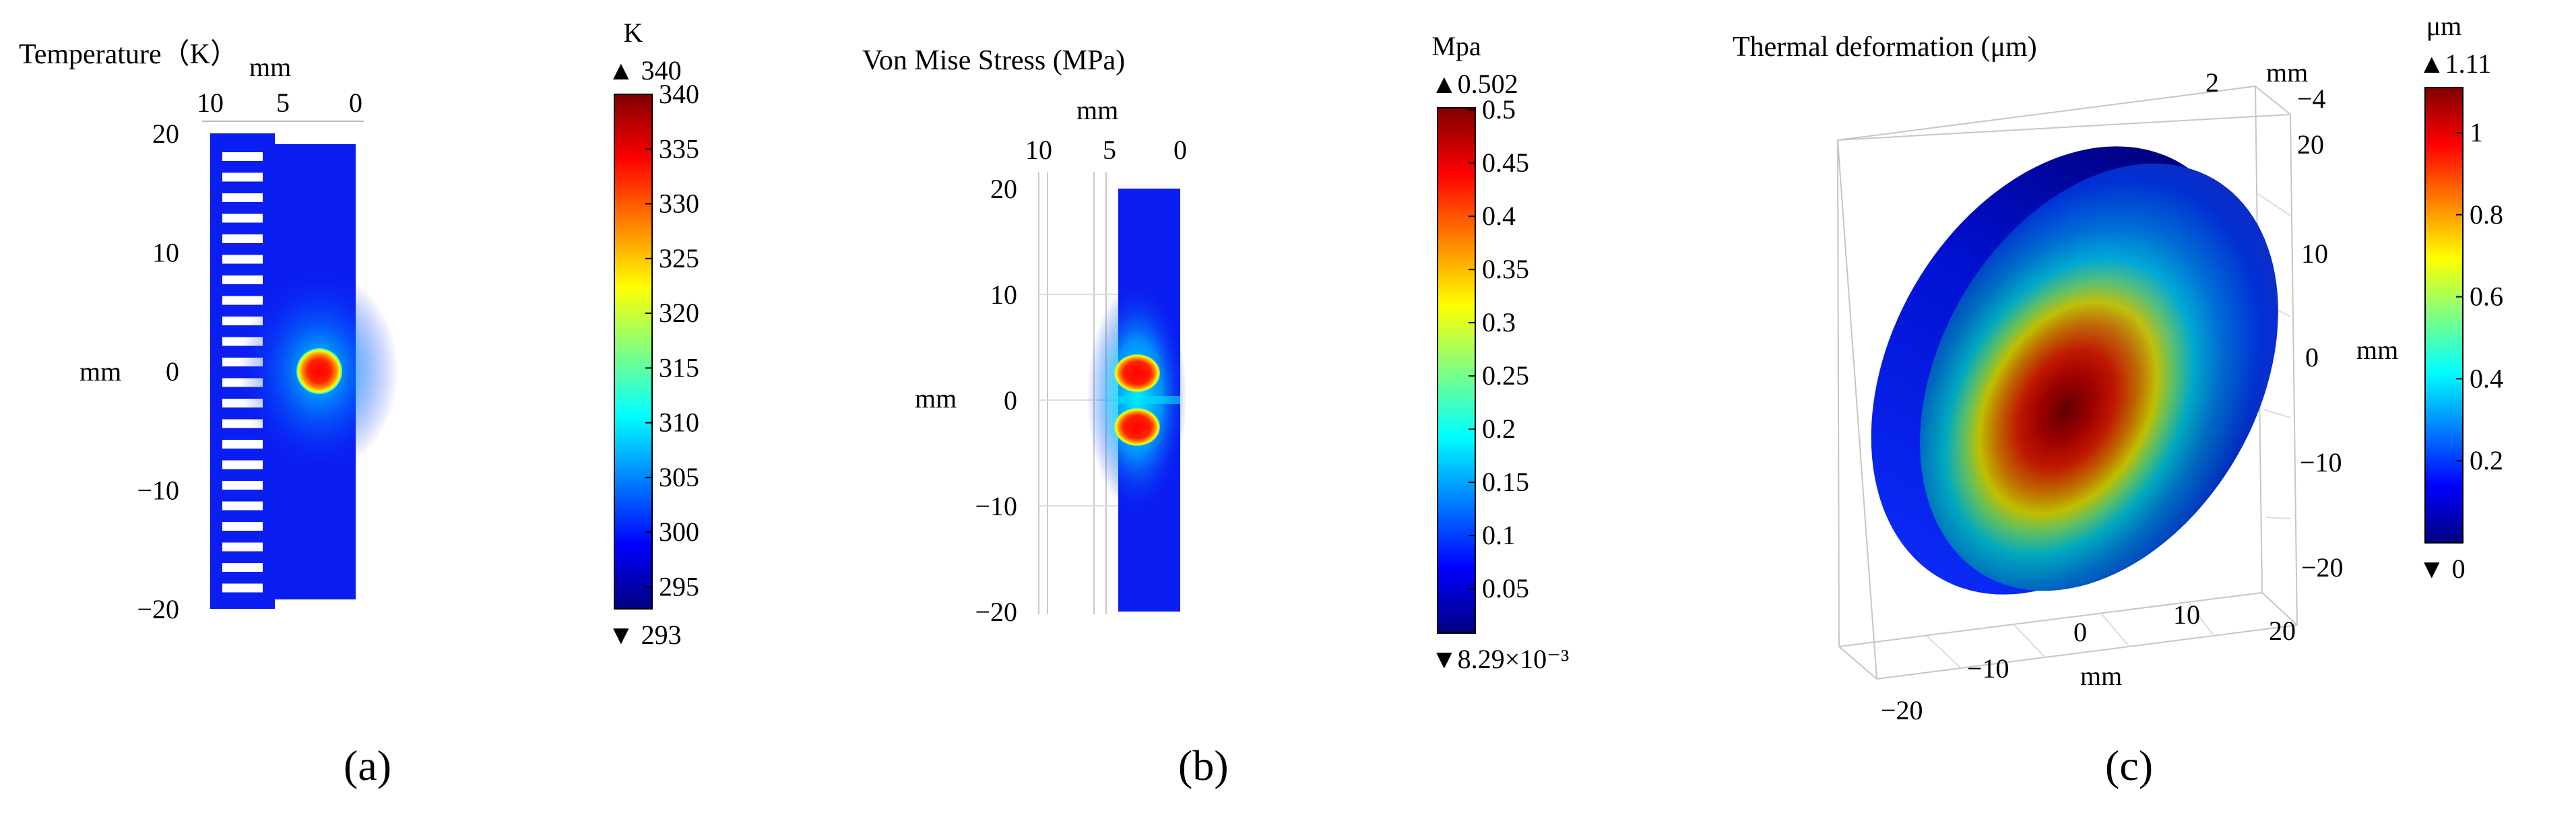 The width and height of the screenshot is (2576, 819). What do you see at coordinates (679, 204) in the screenshot?
I see `colorbar-tick-label: 330` at bounding box center [679, 204].